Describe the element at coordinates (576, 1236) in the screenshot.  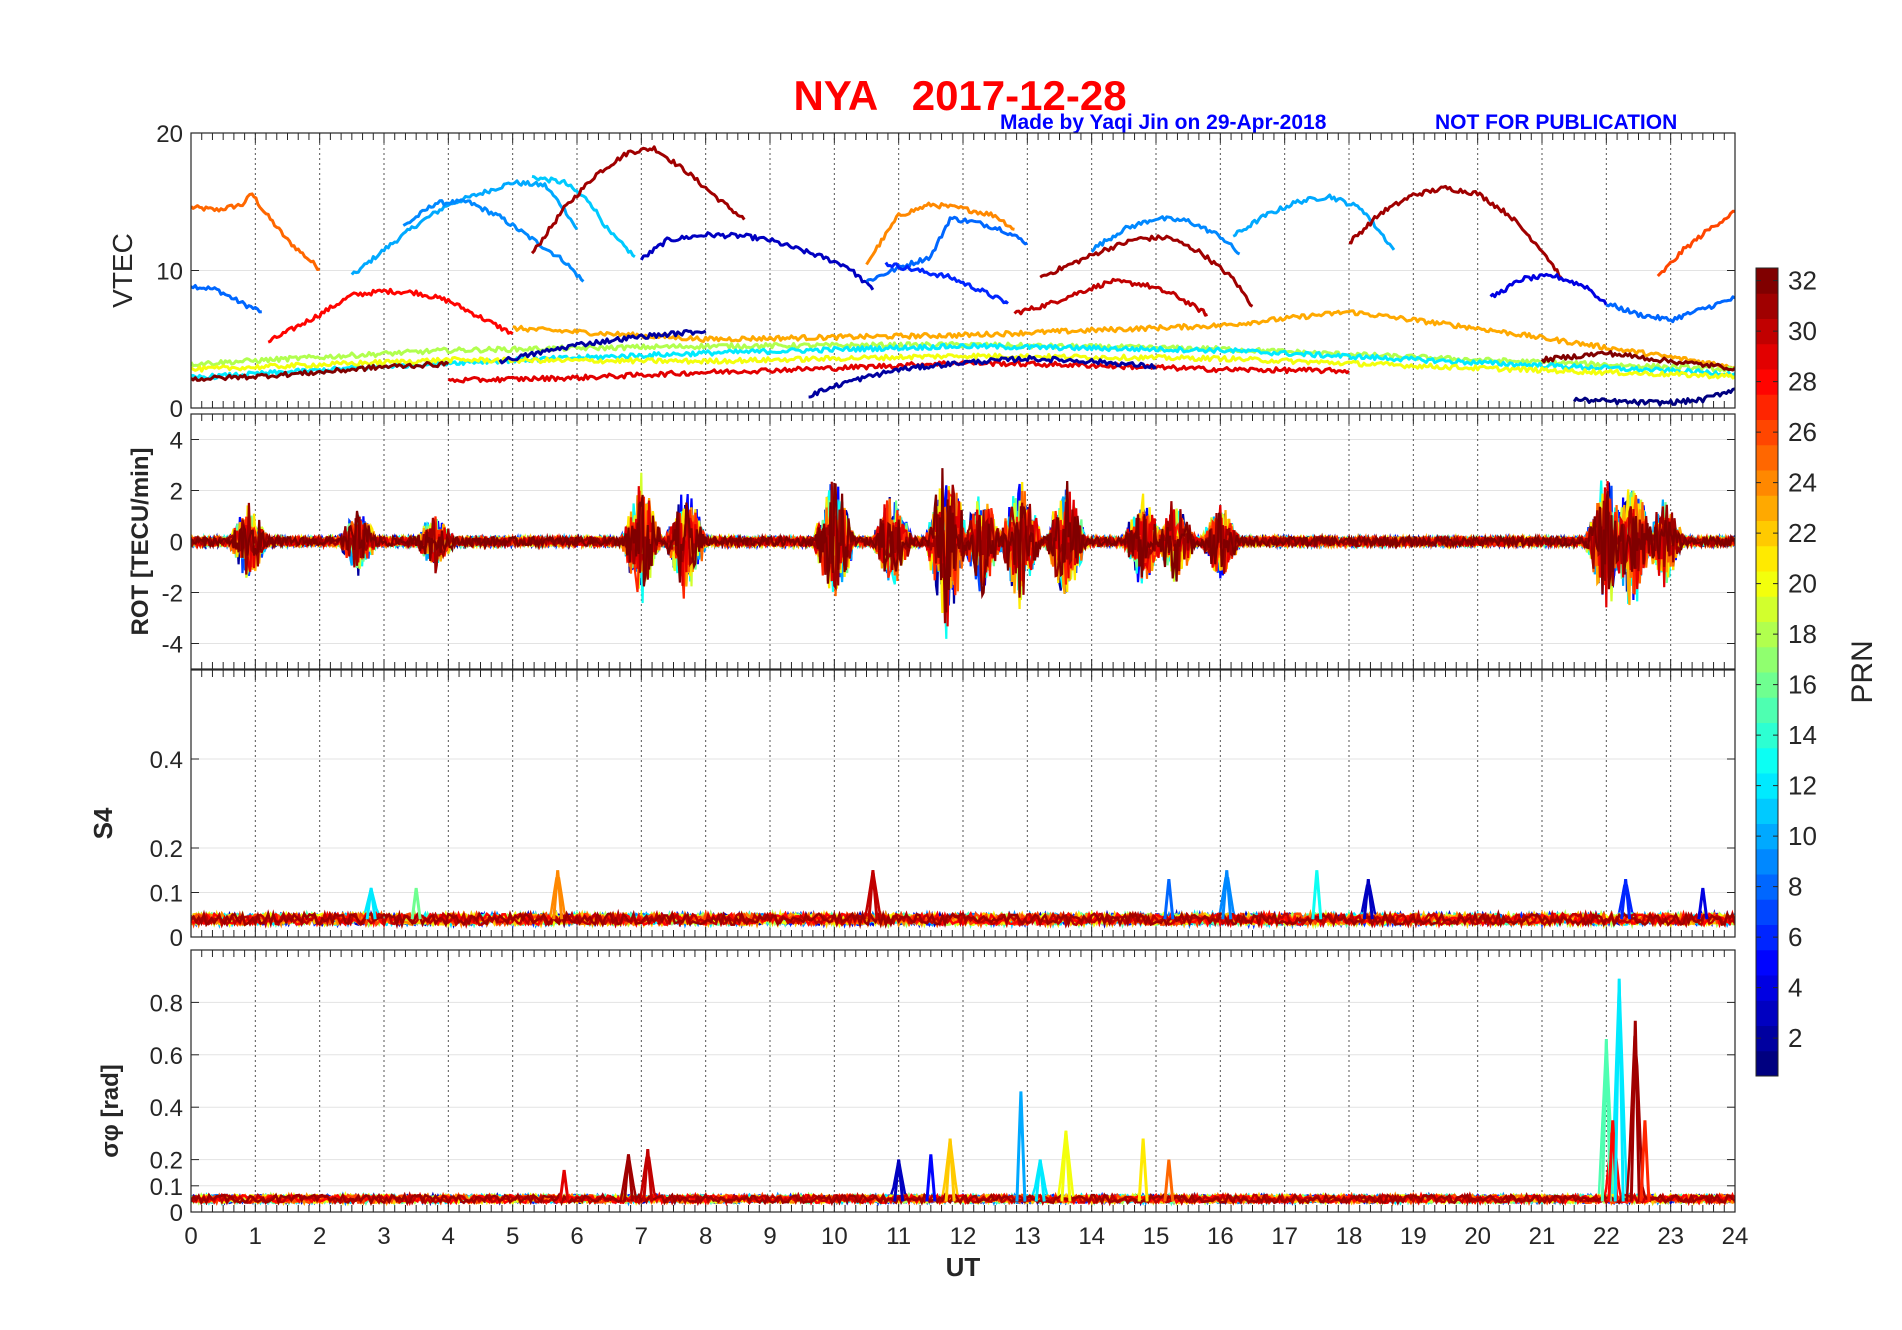
I see `xtick-label: 6` at that location.